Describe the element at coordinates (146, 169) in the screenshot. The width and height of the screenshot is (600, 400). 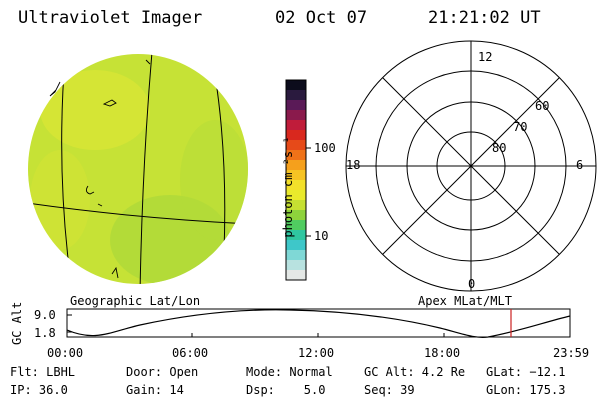
I see `meridian-line` at that location.